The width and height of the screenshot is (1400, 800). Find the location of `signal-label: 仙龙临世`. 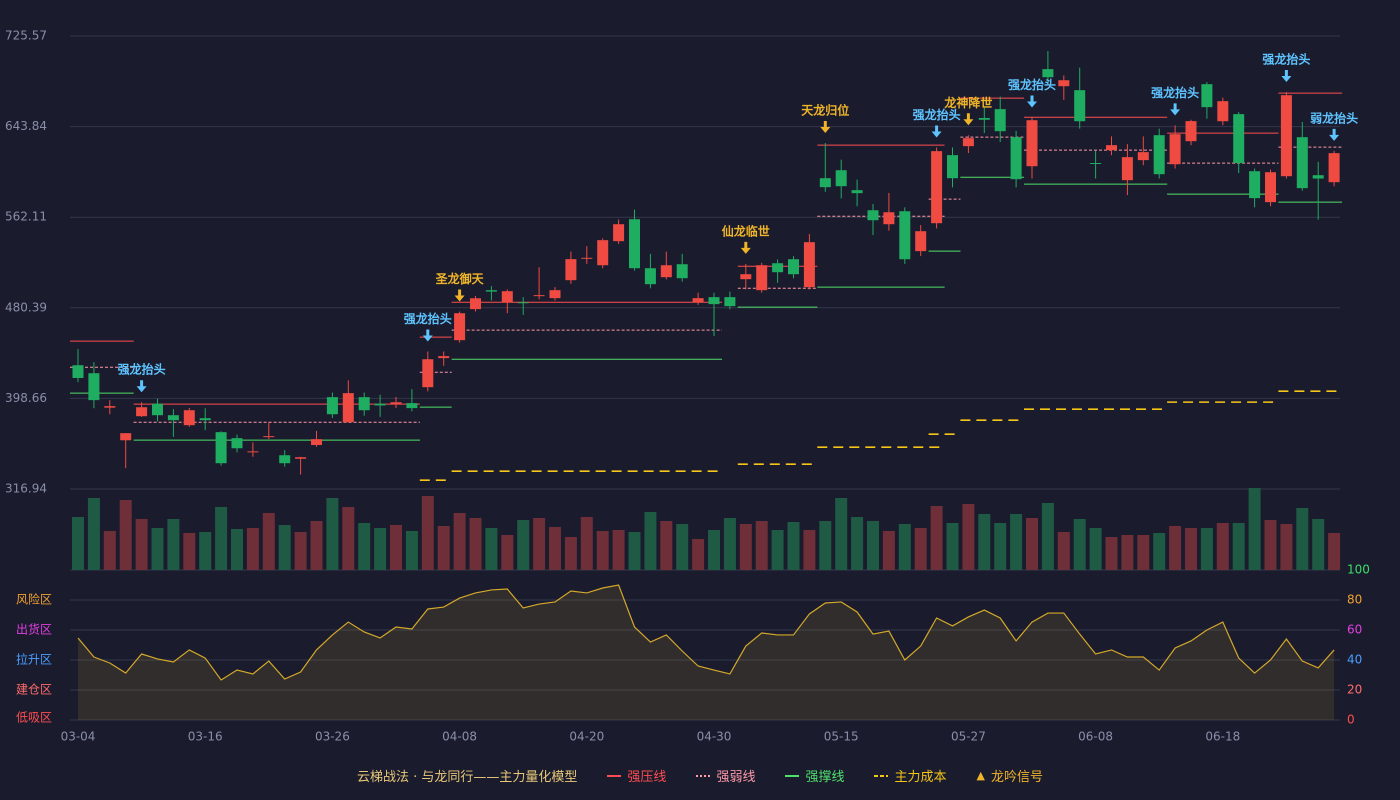

signal-label: 仙龙临世 is located at coordinates (746, 230).